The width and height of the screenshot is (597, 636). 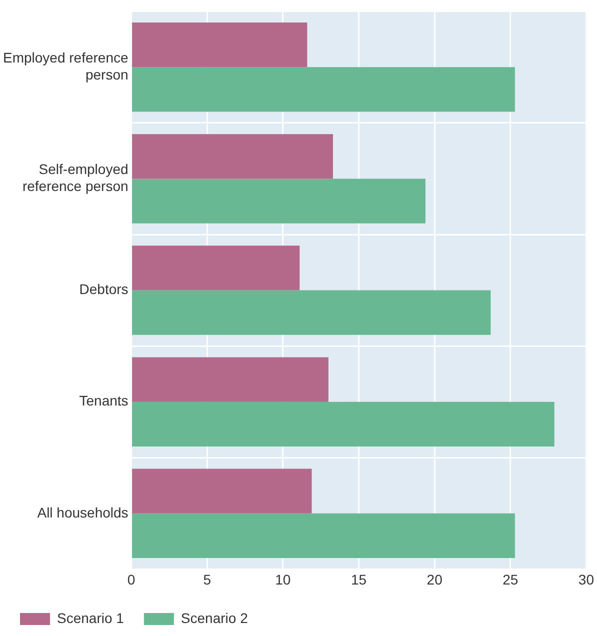 I want to click on x-tick-label: 10, so click(x=283, y=579).